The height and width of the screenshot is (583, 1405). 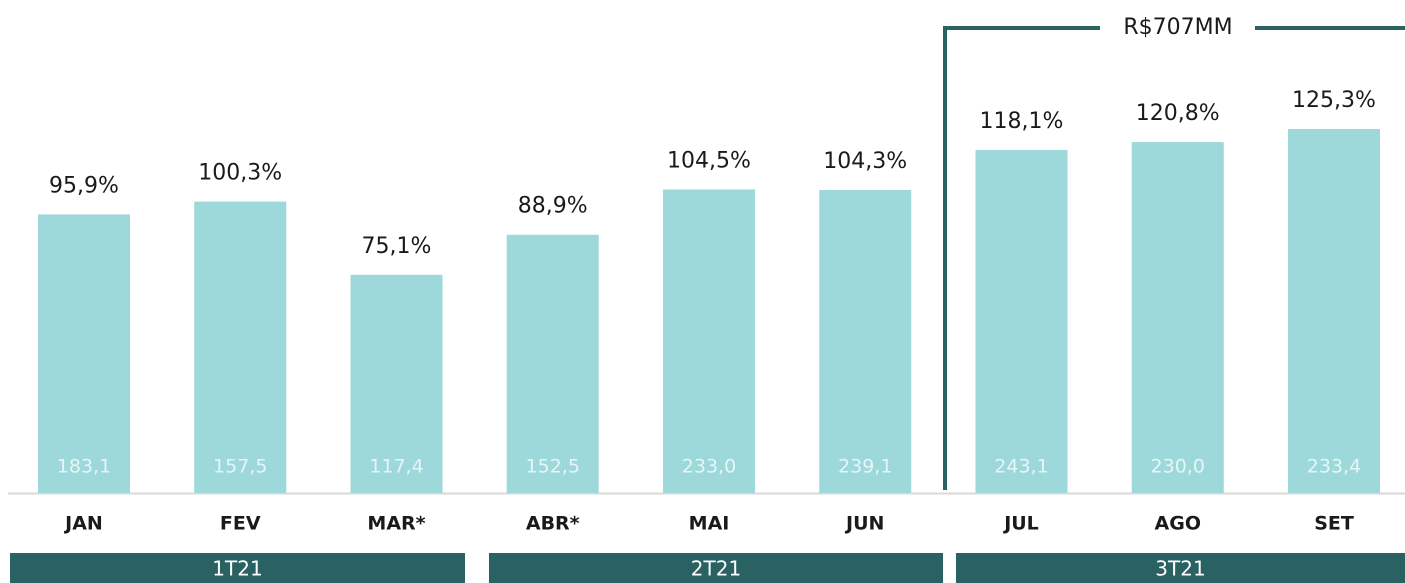 What do you see at coordinates (553, 467) in the screenshot?
I see `bar-label: 152,5` at bounding box center [553, 467].